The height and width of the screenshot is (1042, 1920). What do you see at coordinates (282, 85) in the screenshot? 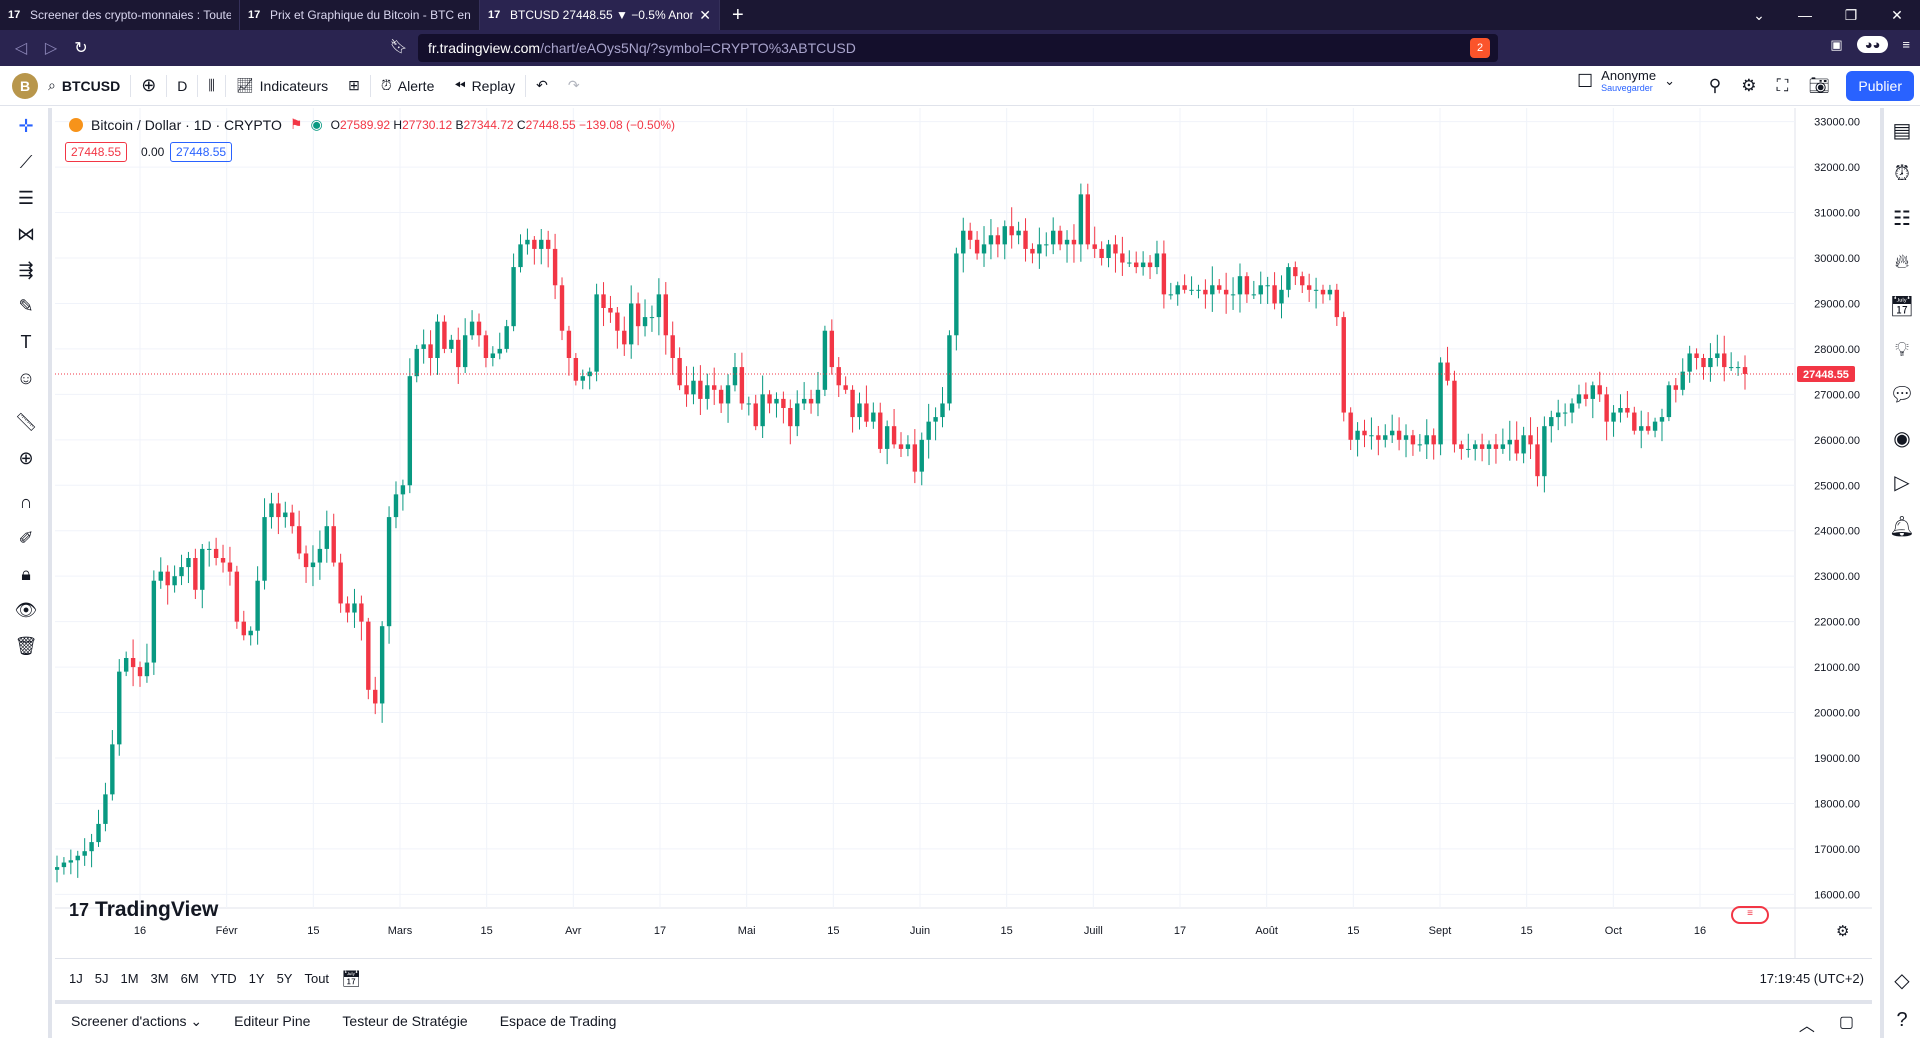
I see `indicators-button: 📈︎ Indicateurs` at bounding box center [282, 85].